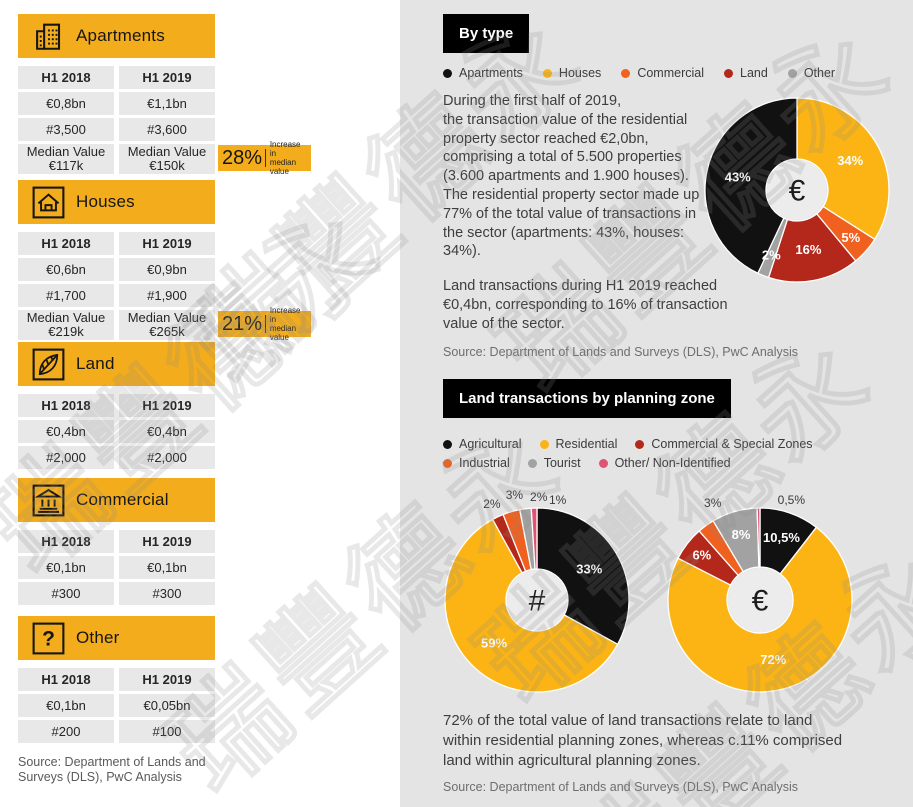 The width and height of the screenshot is (913, 807). I want to click on table-cell: #300, so click(167, 593).